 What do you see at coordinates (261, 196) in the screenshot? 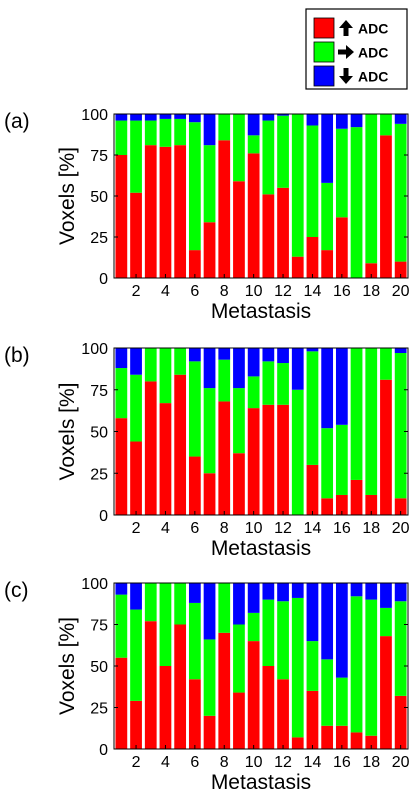
I see `bars` at bounding box center [261, 196].